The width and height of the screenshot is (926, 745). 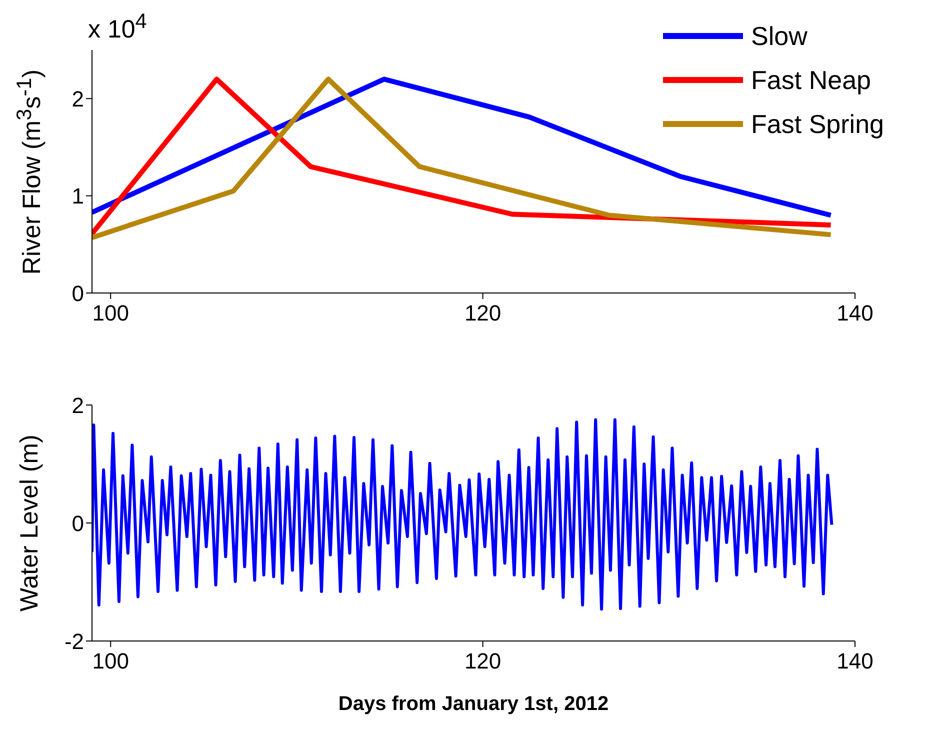 What do you see at coordinates (78, 196) in the screenshot?
I see `y-tick-label: 1` at bounding box center [78, 196].